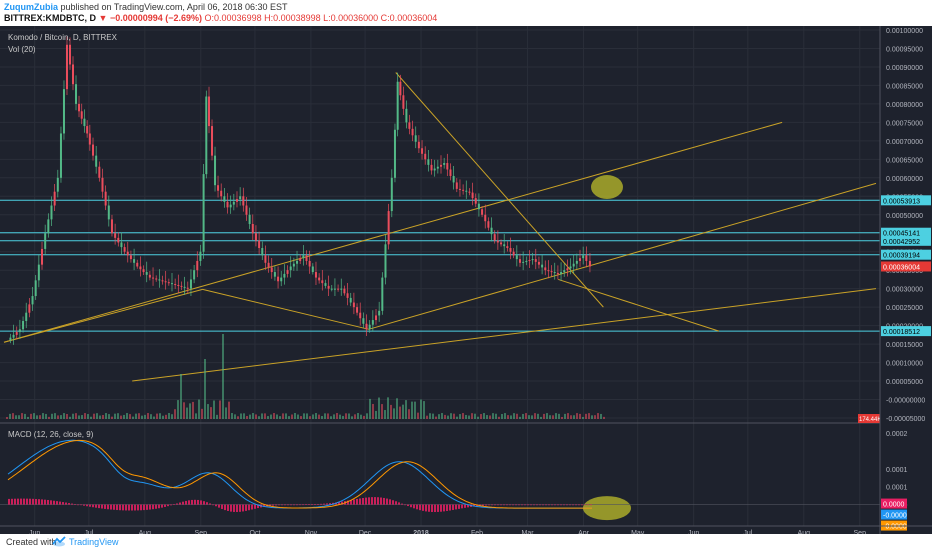 Image resolution: width=932 pixels, height=550 pixels. What do you see at coordinates (904, 105) in the screenshot?
I see `price-tick-label: 0.00080000` at bounding box center [904, 105].